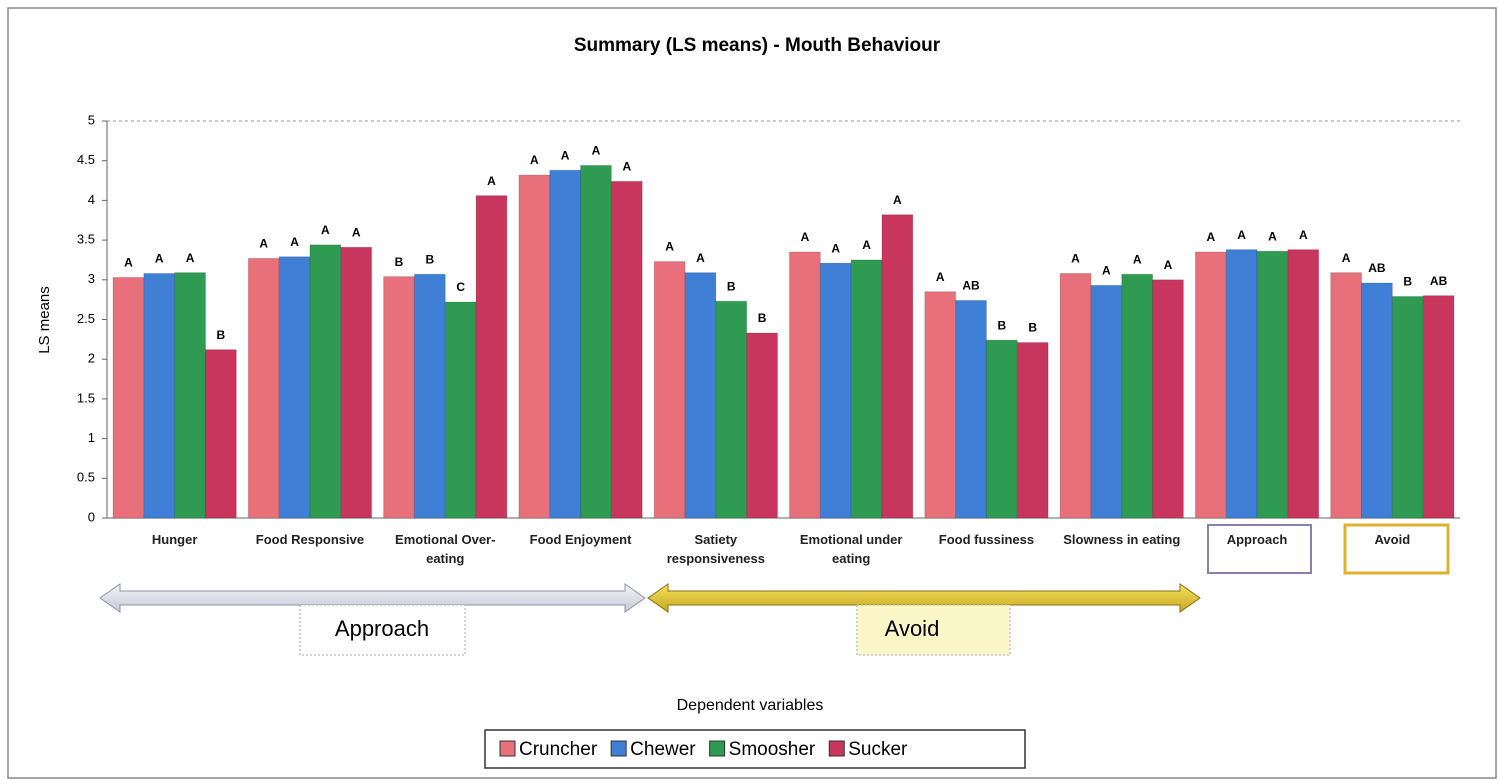  I want to click on y-tick-label: 4.5, so click(86, 159).